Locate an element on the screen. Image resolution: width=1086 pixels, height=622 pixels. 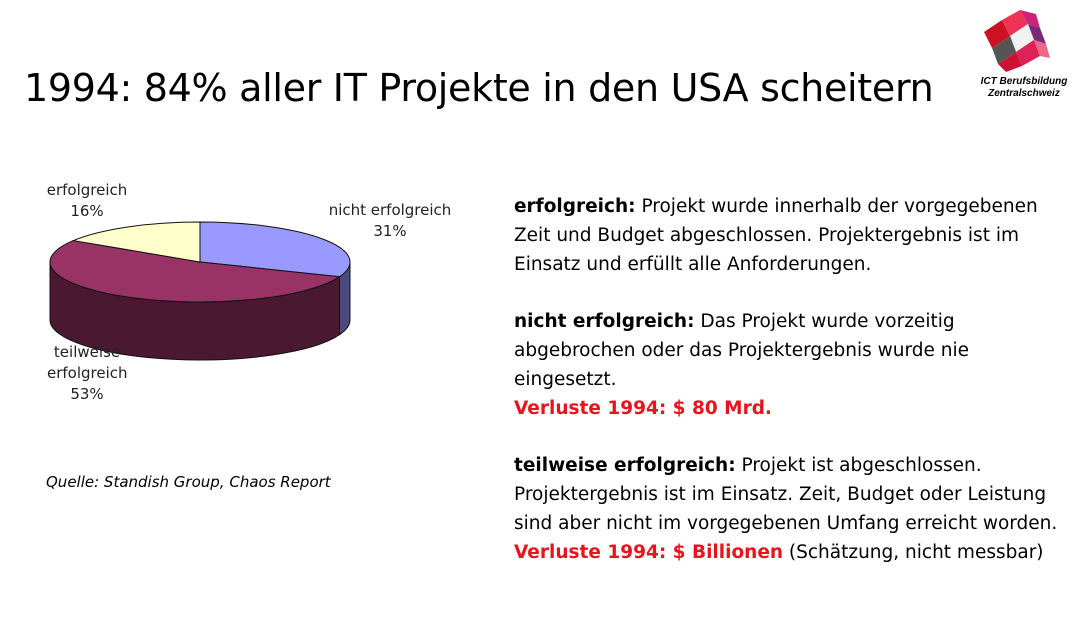
logo-text-line2: Zentralschweiz is located at coordinates (1024, 93).